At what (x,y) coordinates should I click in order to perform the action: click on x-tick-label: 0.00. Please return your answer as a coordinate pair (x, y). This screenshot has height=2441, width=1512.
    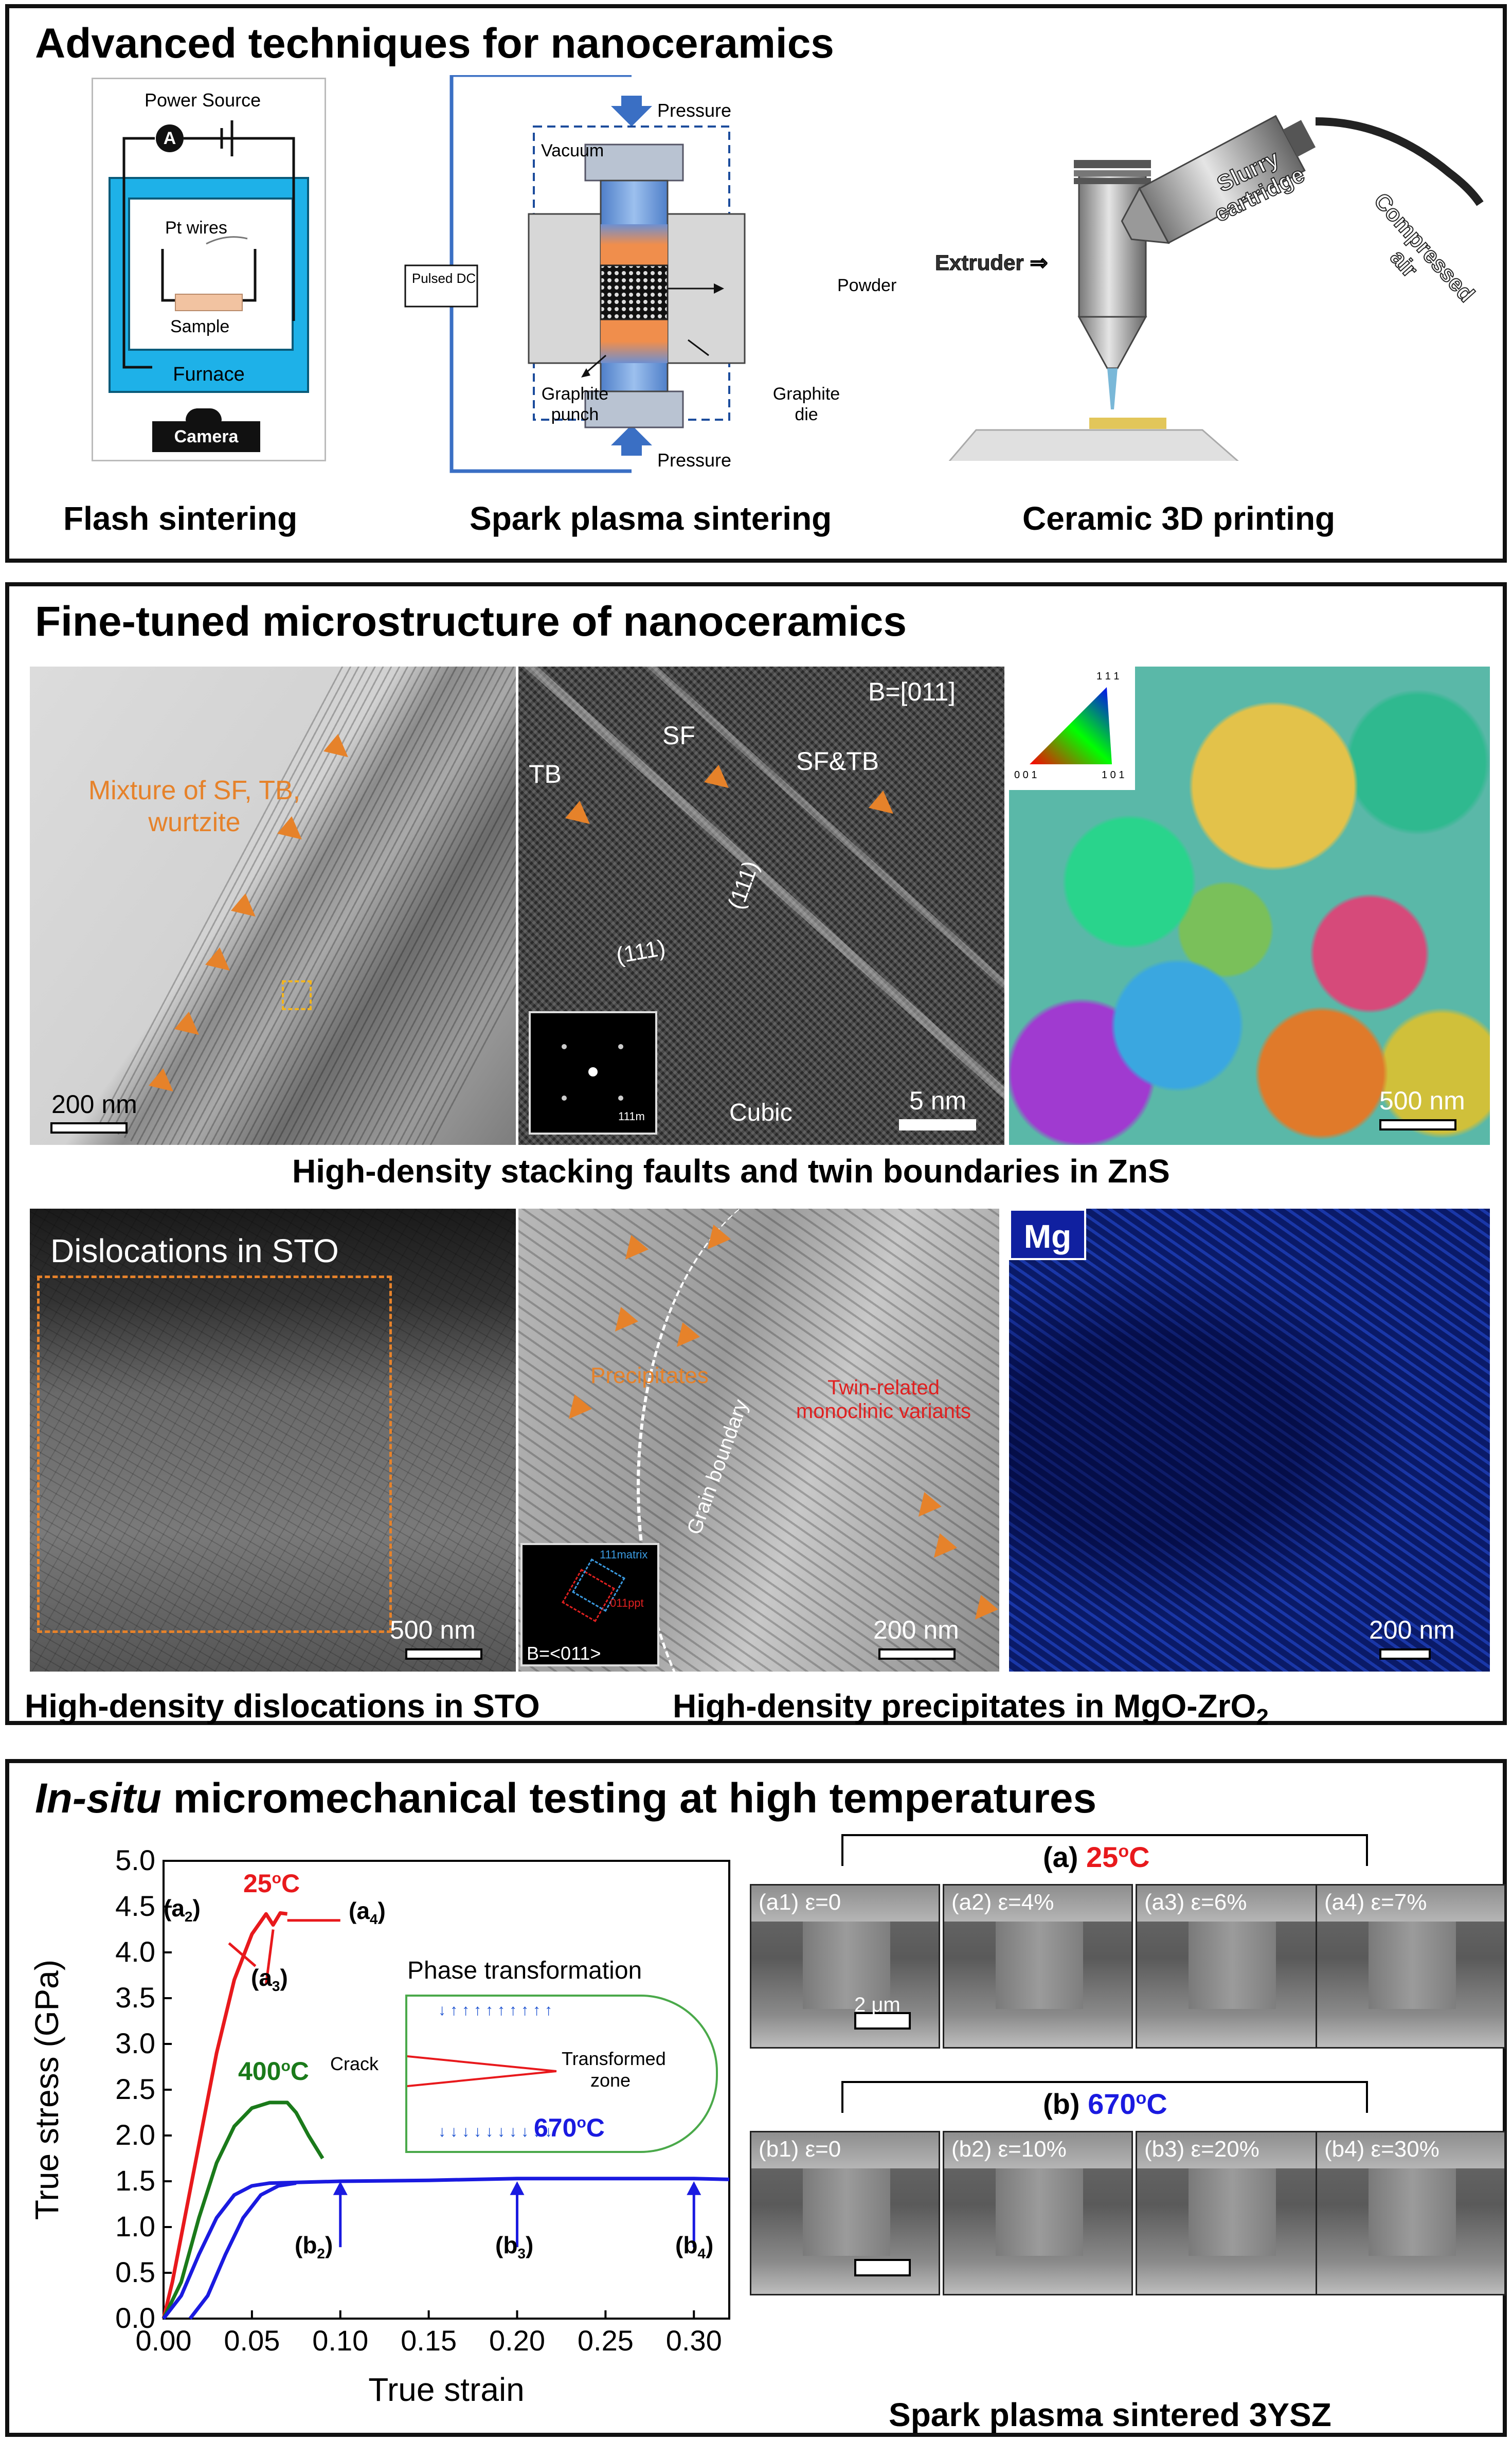
    Looking at the image, I should click on (164, 2341).